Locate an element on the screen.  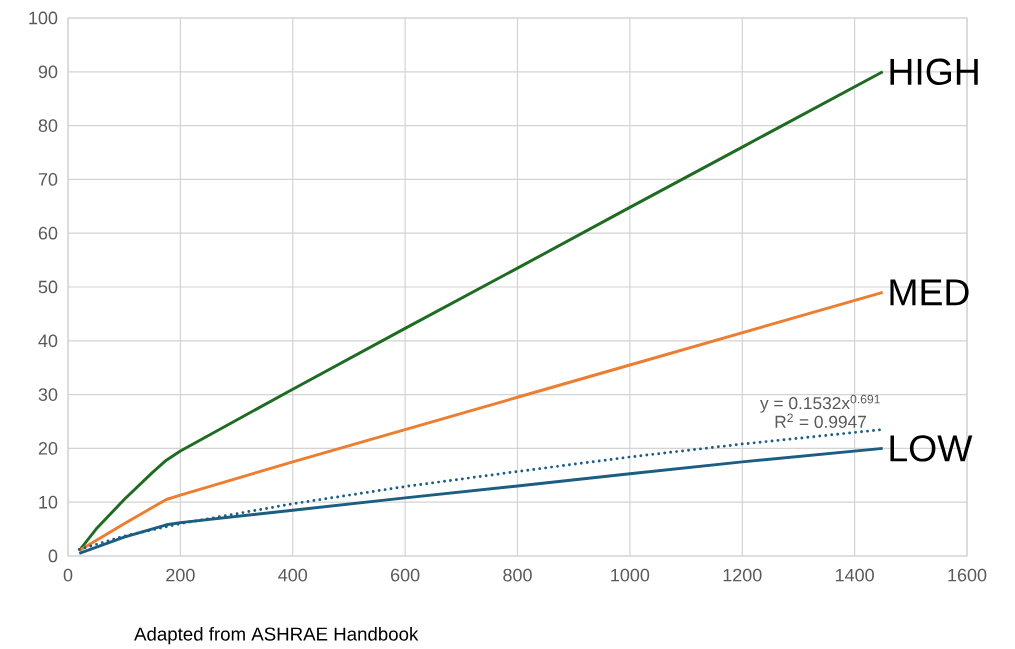
y-tick-label: 80 is located at coordinates (48, 125).